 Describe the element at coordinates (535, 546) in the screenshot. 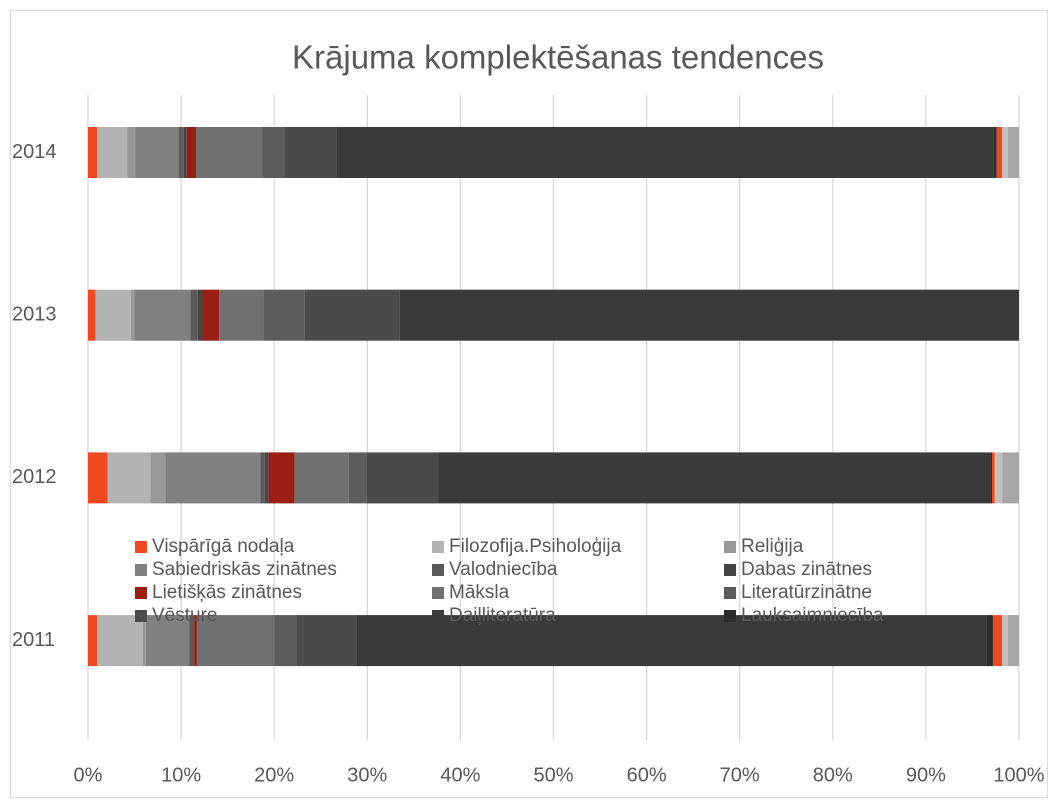

I see `legend-label: Filozofija.Psiholoģija` at that location.